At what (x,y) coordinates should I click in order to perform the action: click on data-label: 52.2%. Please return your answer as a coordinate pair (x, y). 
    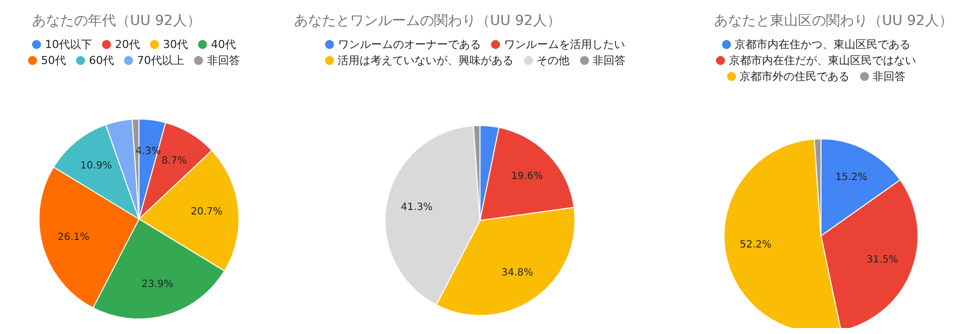
    Looking at the image, I should click on (756, 244).